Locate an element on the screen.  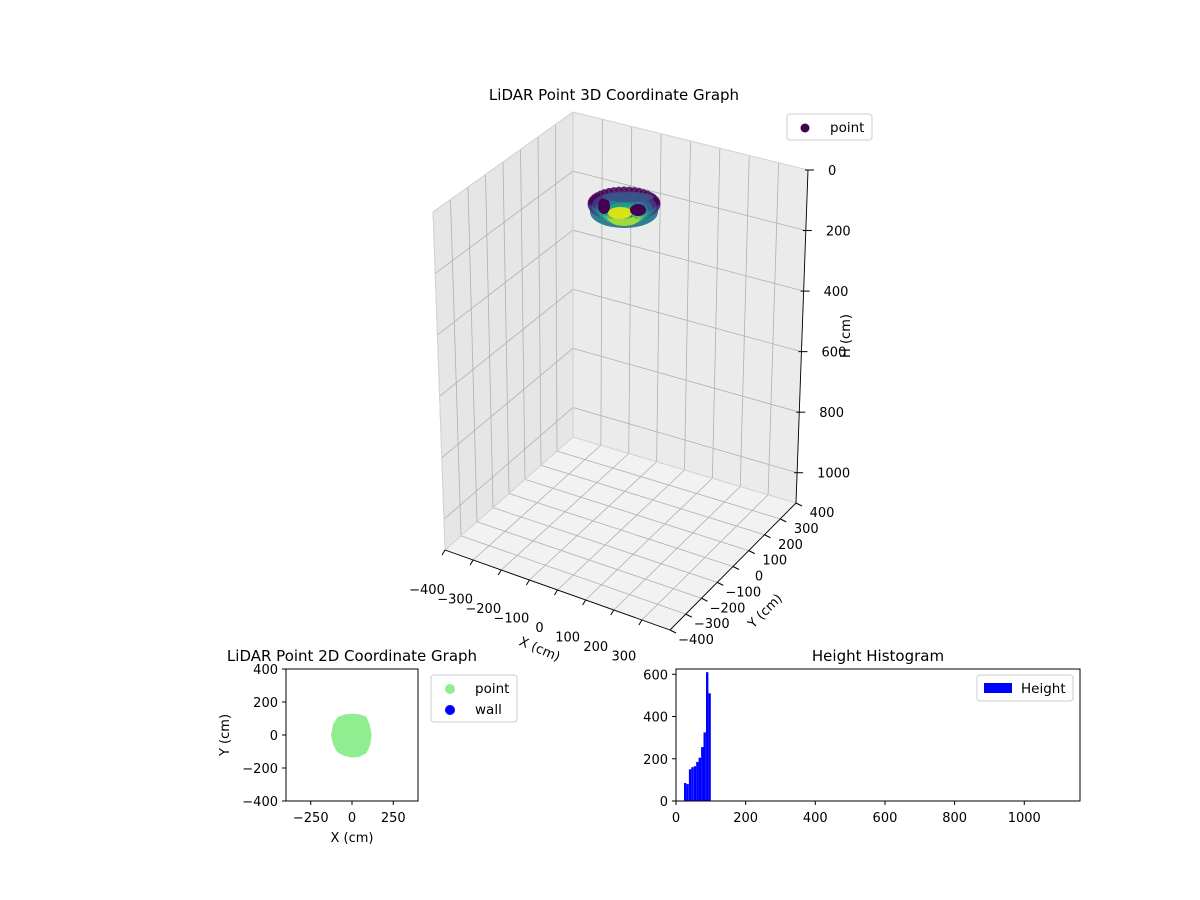
chart-2d-title: LiDAR Point 2D Coordinate Graph is located at coordinates (352, 656).